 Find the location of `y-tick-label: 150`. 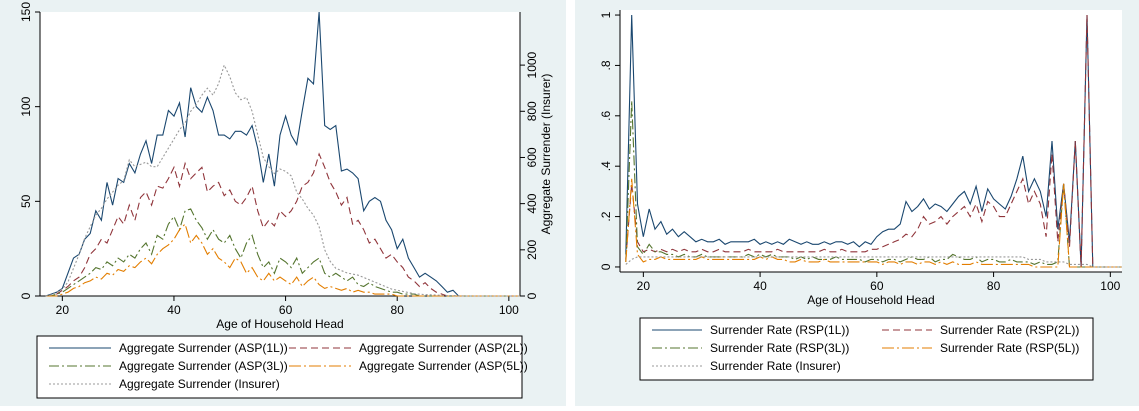

y-tick-label: 150 is located at coordinates (26, 12).